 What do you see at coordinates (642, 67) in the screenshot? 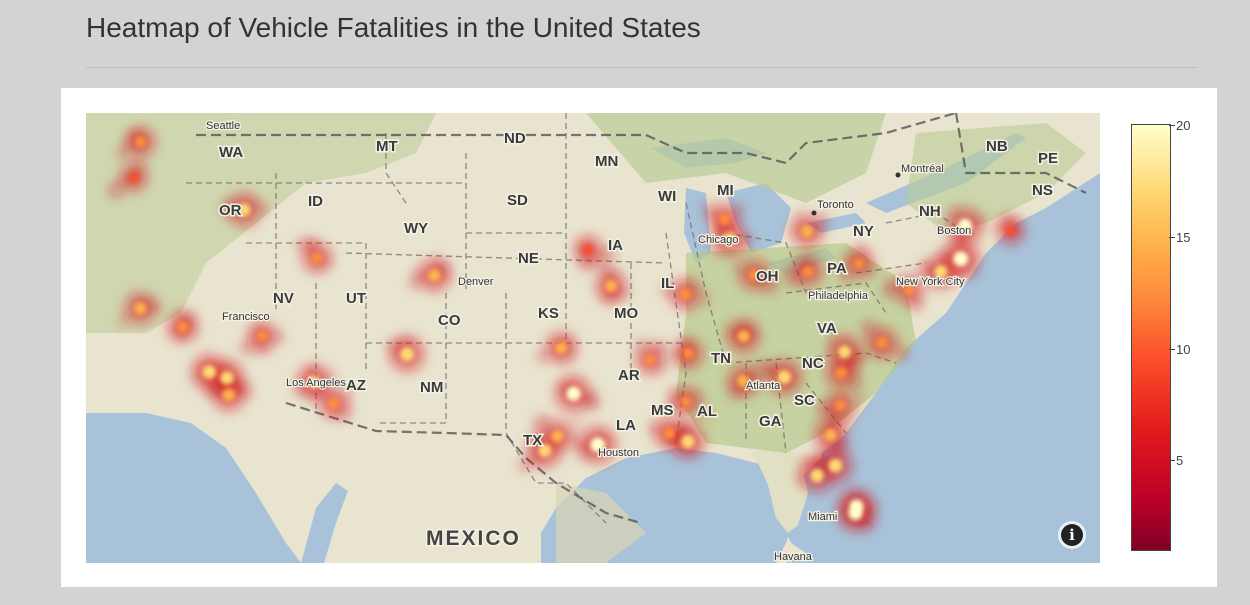
I see `title-divider` at bounding box center [642, 67].